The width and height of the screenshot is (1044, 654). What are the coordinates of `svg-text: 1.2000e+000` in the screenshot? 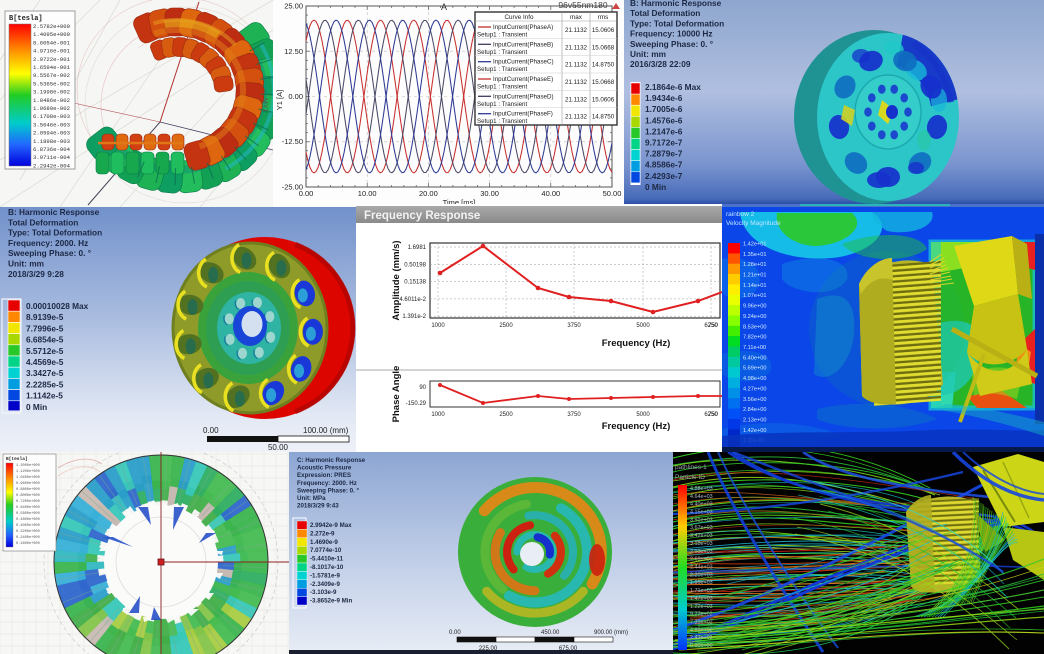 It's located at (28, 466).